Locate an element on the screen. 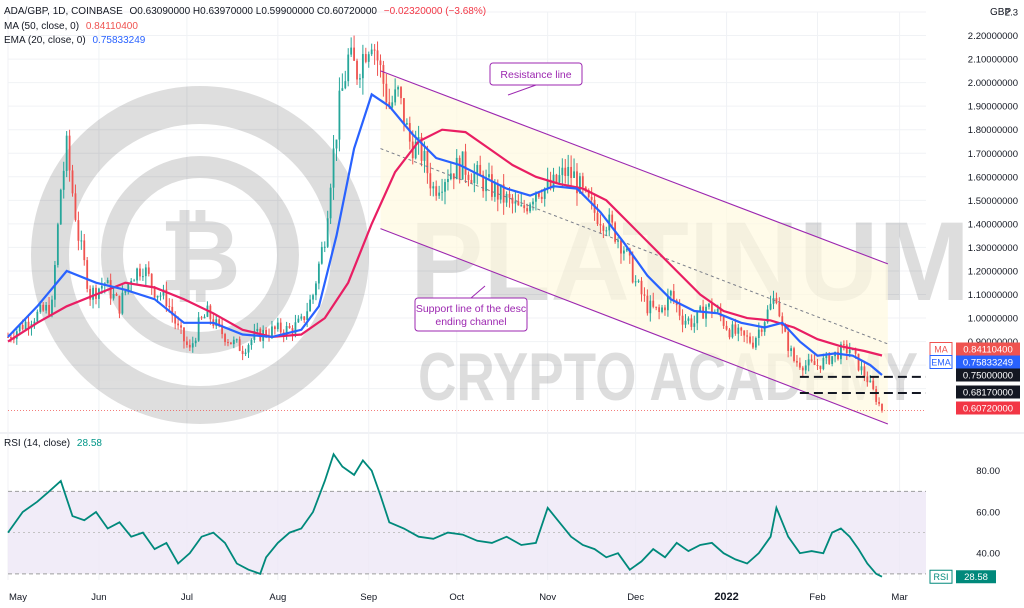 This screenshot has width=1024, height=608. resistance-callout-text: Resistance line is located at coordinates (535, 75).